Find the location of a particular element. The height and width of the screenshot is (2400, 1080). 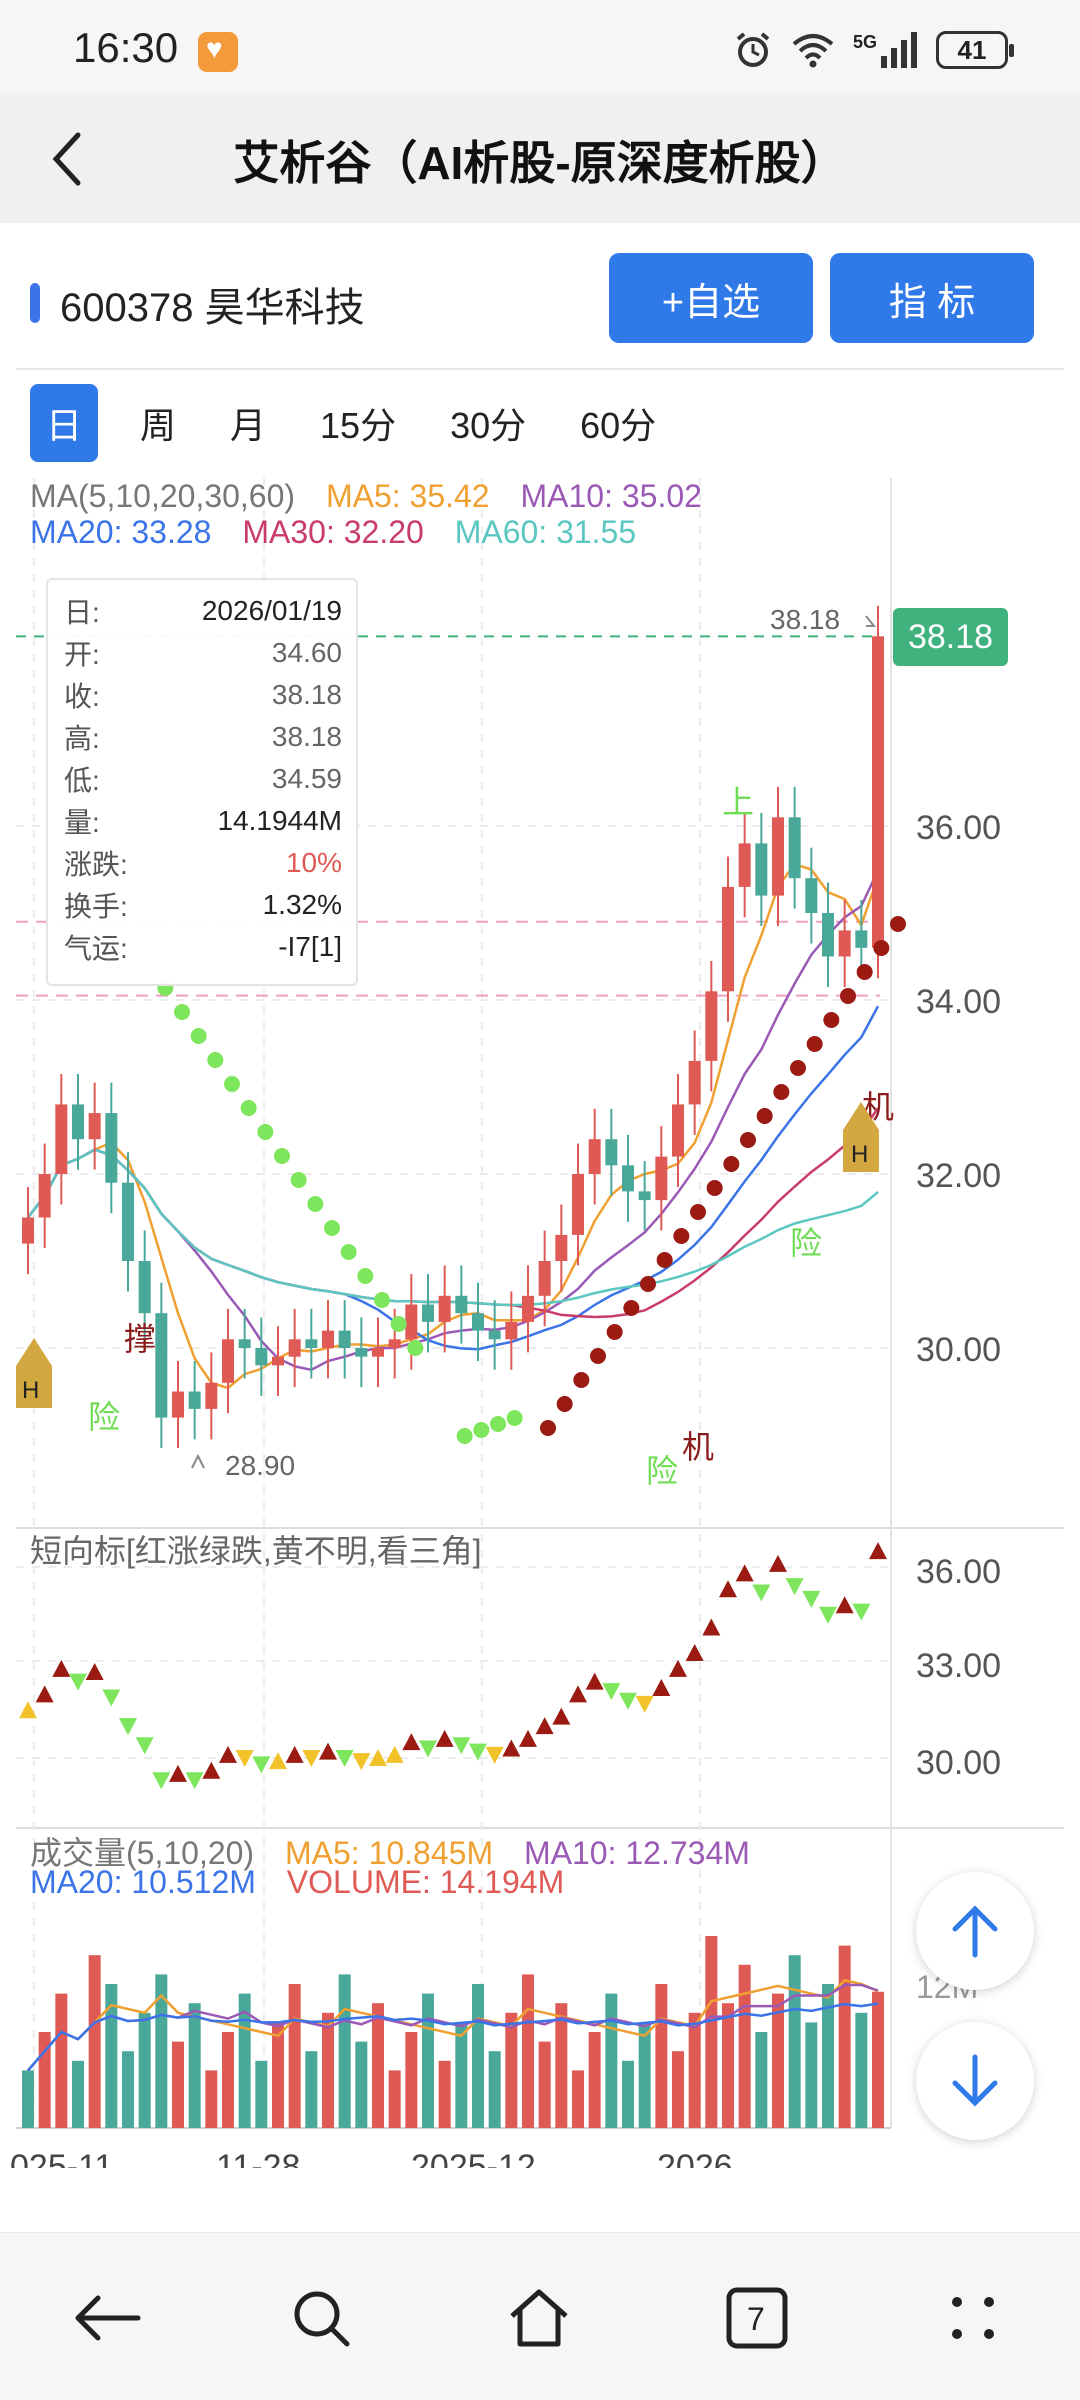

back-button is located at coordinates (68, 159).